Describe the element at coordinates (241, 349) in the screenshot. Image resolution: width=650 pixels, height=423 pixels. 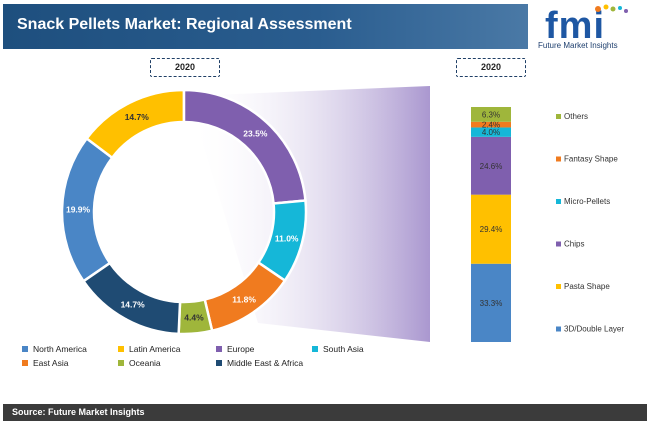
I see `legend-label: Europe` at that location.